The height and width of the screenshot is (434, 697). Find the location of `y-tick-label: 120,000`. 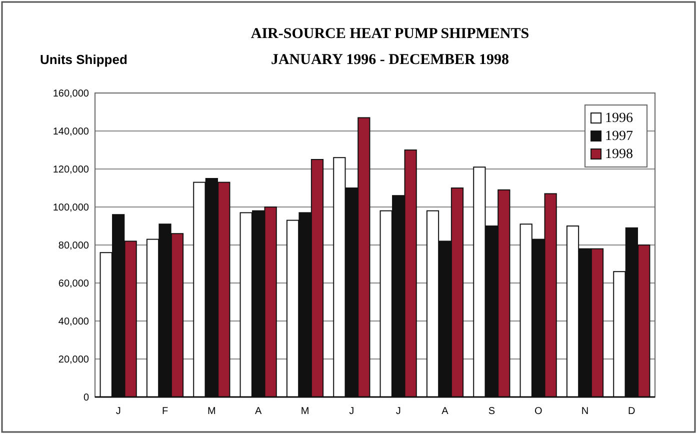

y-tick-label: 120,000 is located at coordinates (71, 170).